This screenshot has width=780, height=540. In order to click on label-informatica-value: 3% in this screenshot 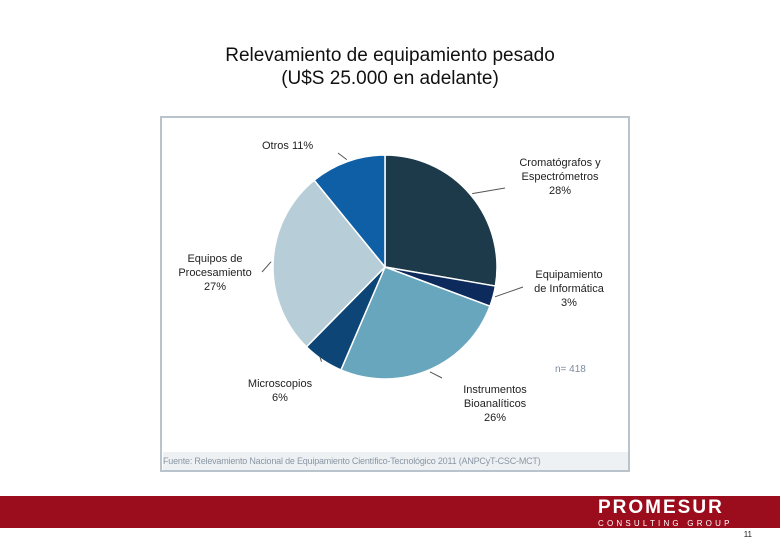, I will do `click(569, 303)`.